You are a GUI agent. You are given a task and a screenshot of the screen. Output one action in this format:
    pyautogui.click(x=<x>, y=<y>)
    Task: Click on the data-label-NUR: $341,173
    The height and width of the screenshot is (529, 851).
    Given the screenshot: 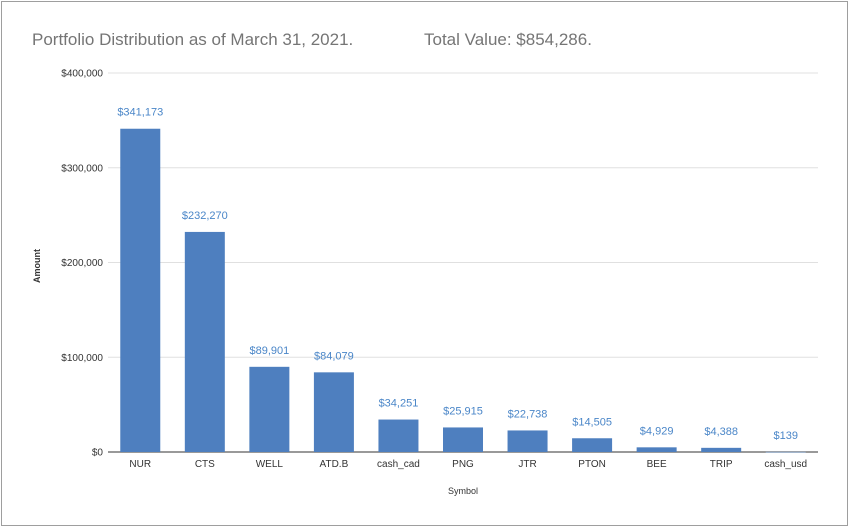 What is the action you would take?
    pyautogui.click(x=140, y=113)
    